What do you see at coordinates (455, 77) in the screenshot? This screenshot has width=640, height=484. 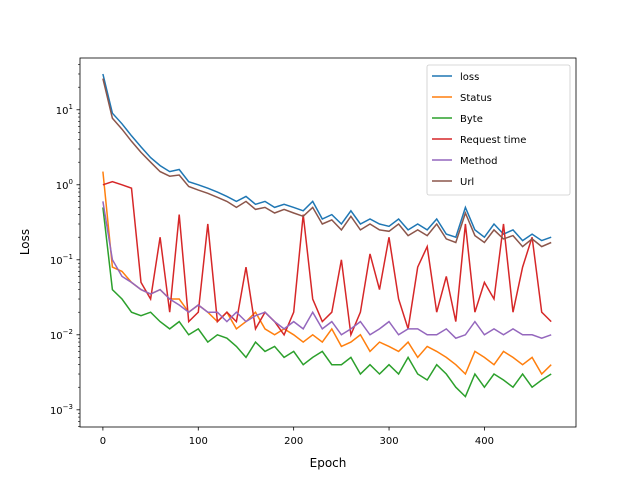 I see `legend-entry: loss` at bounding box center [455, 77].